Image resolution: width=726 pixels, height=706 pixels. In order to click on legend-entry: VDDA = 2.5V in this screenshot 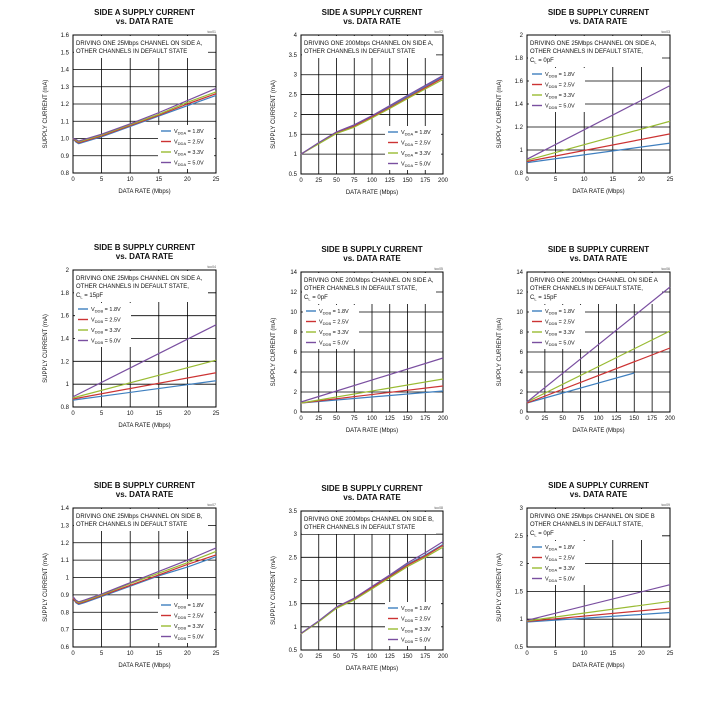, I will do `click(189, 143)`.